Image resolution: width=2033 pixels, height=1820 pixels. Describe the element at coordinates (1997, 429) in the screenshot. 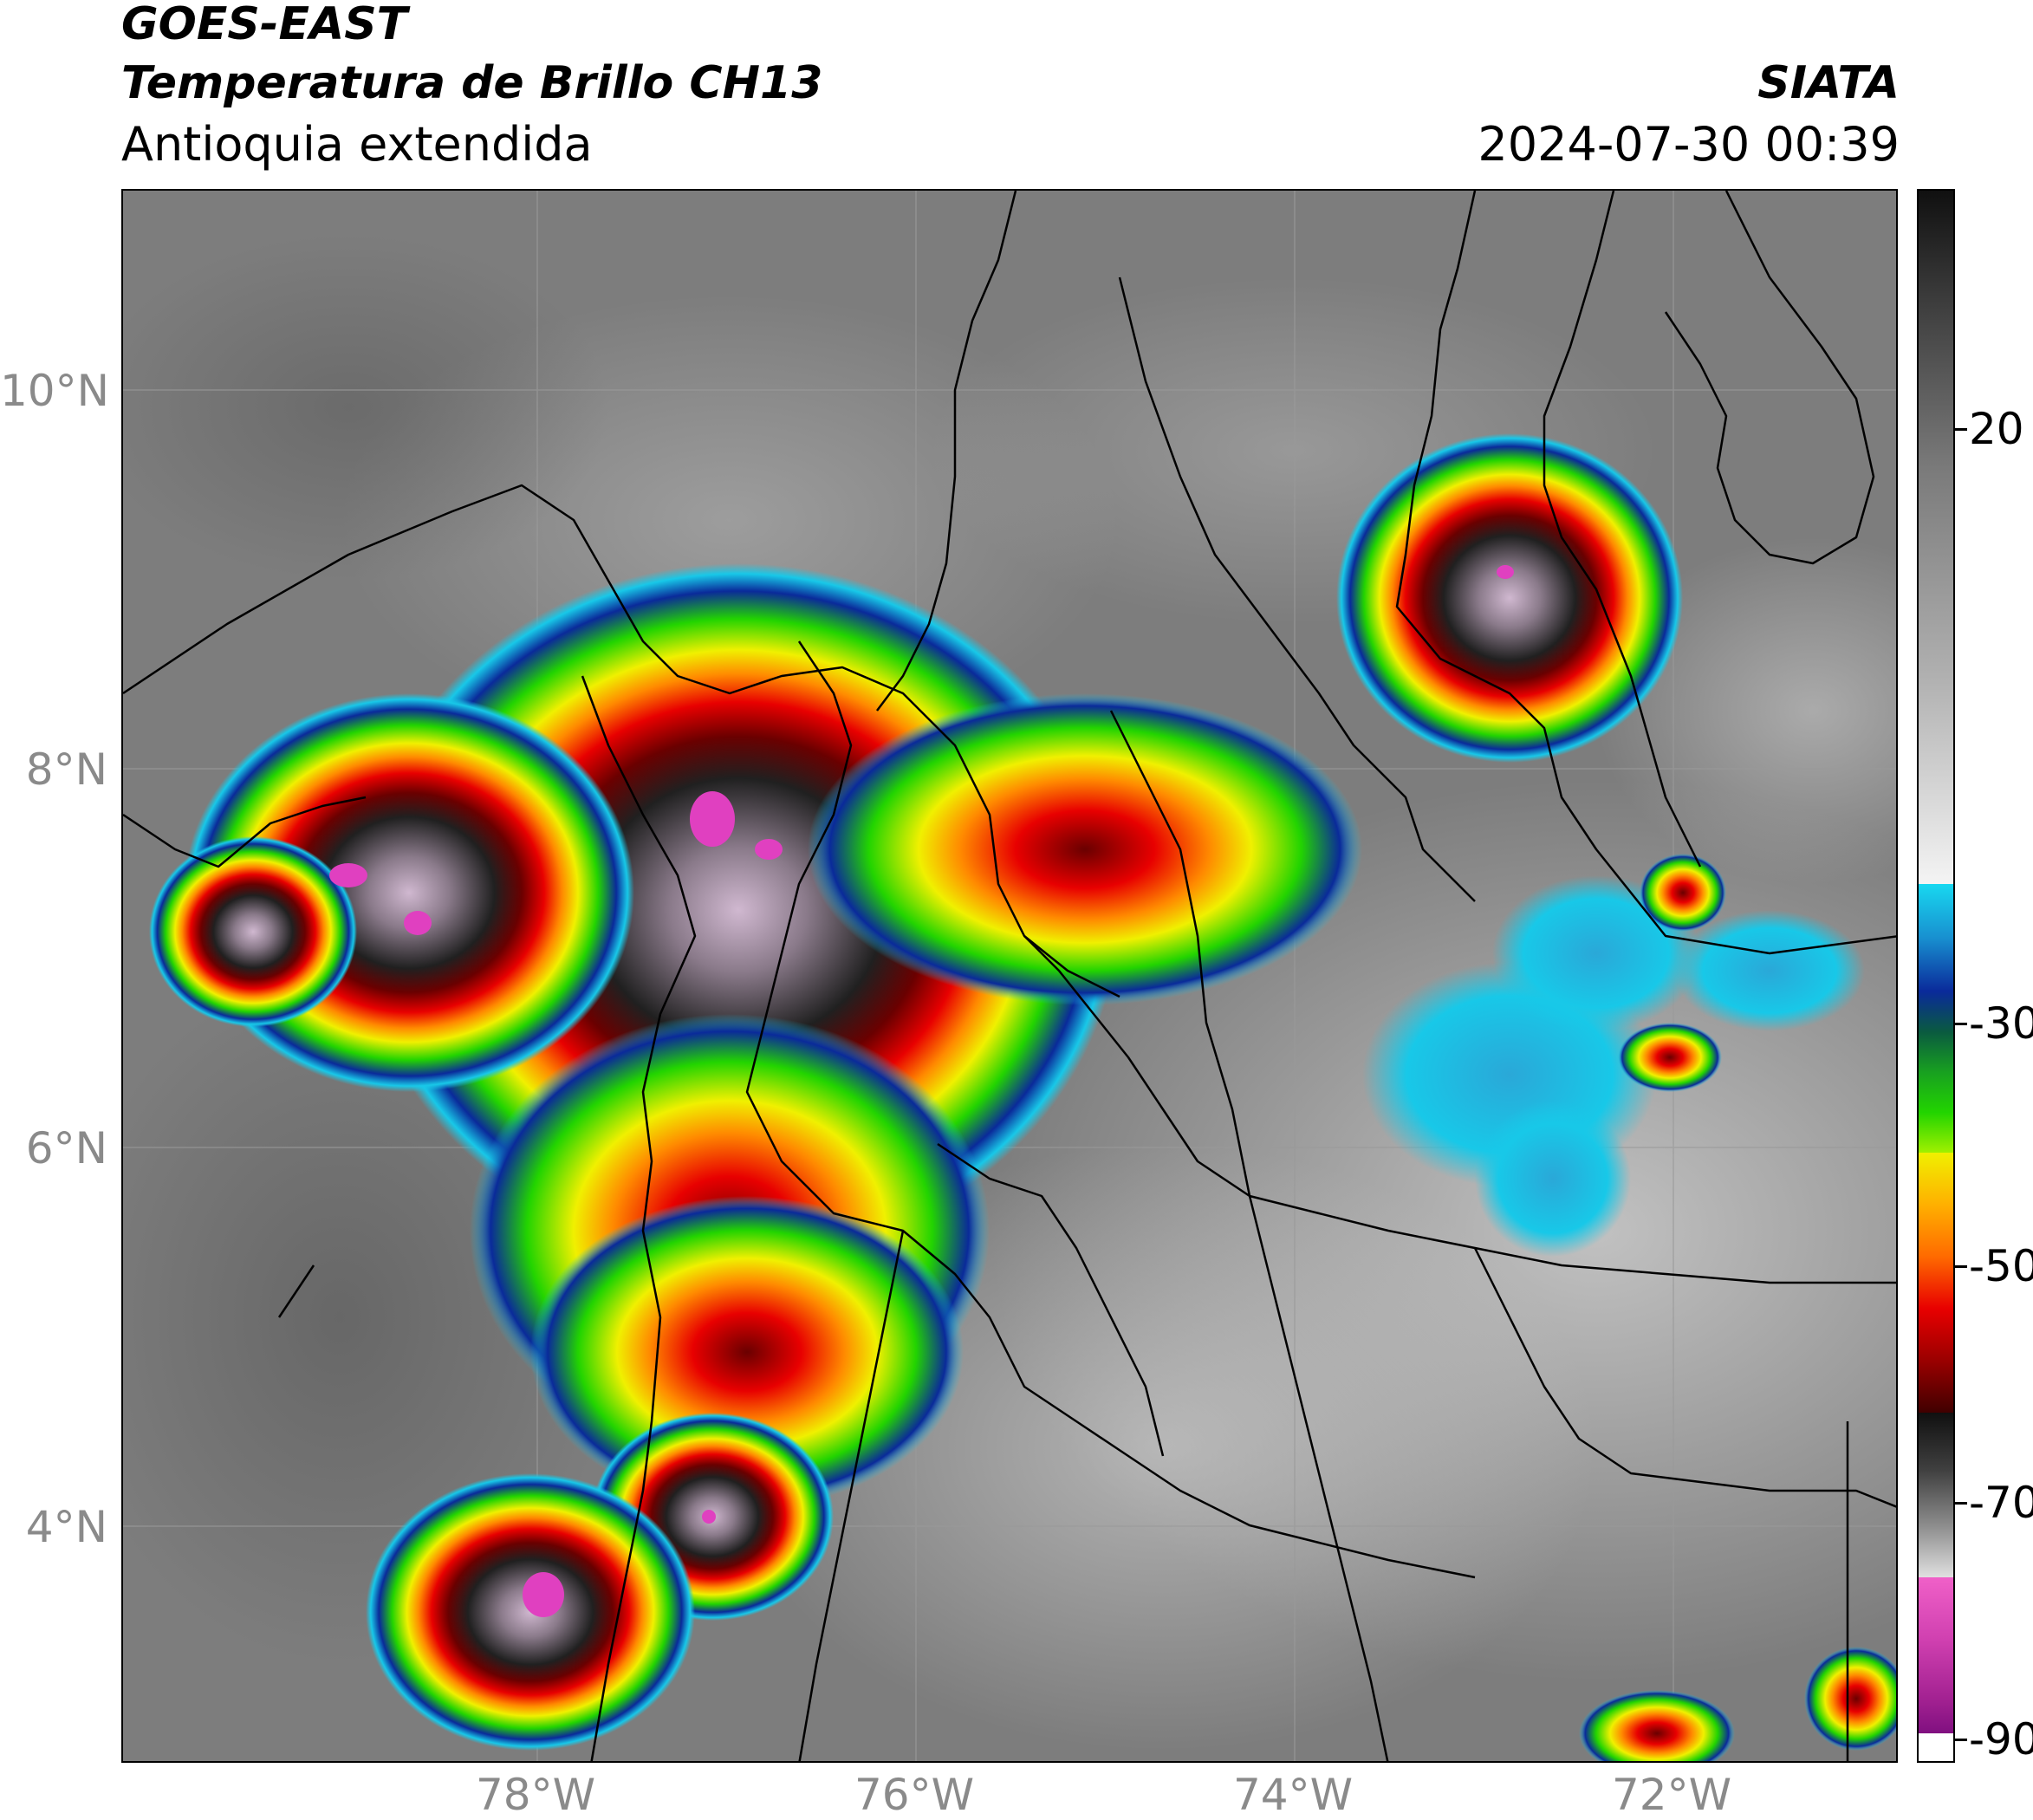

I see `colorbar-label-20: 20` at that location.